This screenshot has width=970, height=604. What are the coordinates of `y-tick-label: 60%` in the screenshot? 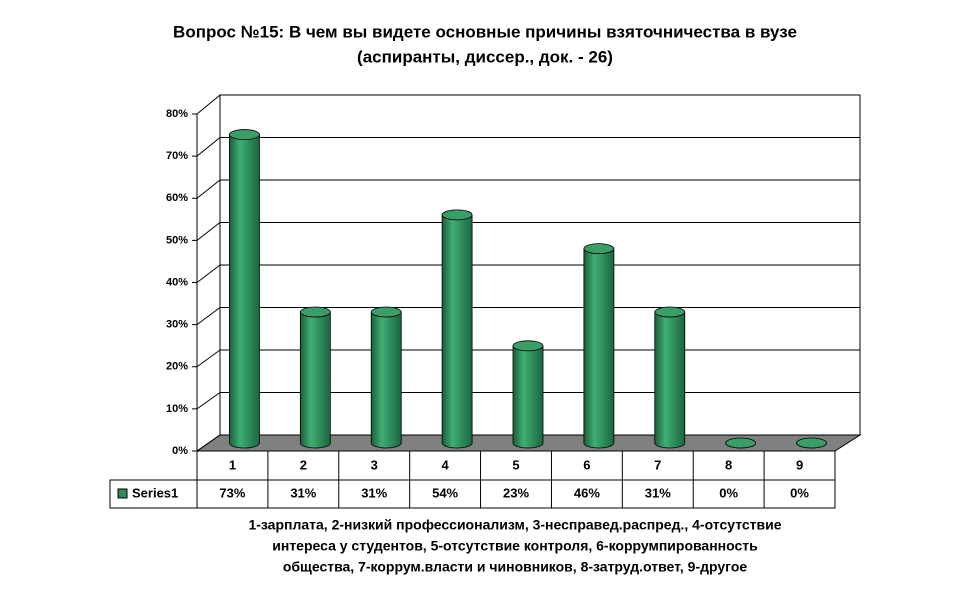 It's located at (177, 198).